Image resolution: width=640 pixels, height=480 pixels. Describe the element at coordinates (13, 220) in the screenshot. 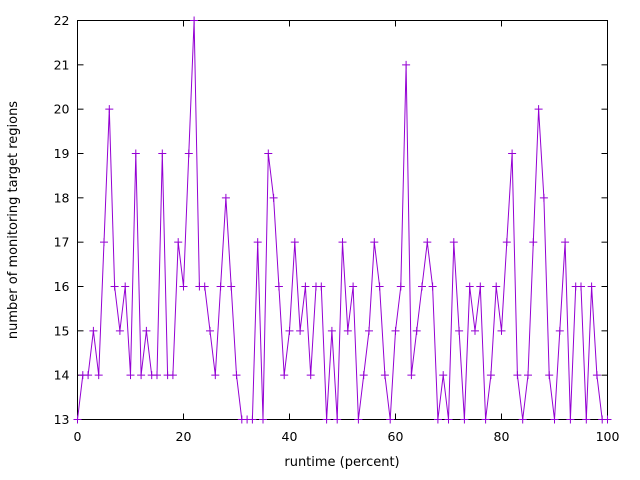

I see `y-axis-label: number of monitoring target regions` at that location.